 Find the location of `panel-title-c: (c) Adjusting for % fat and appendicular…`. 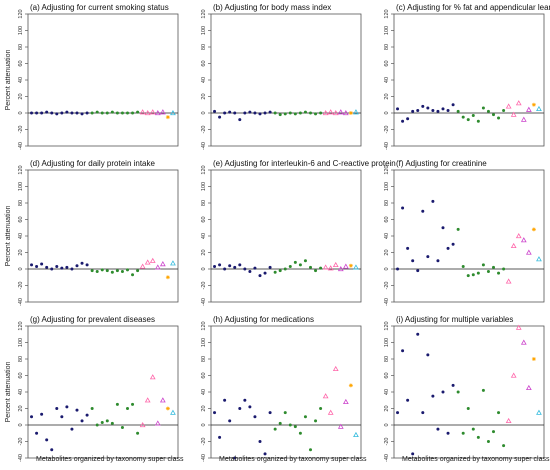

panel-title-c: (c) Adjusting for % fat and appendicular… is located at coordinates (473, 7).